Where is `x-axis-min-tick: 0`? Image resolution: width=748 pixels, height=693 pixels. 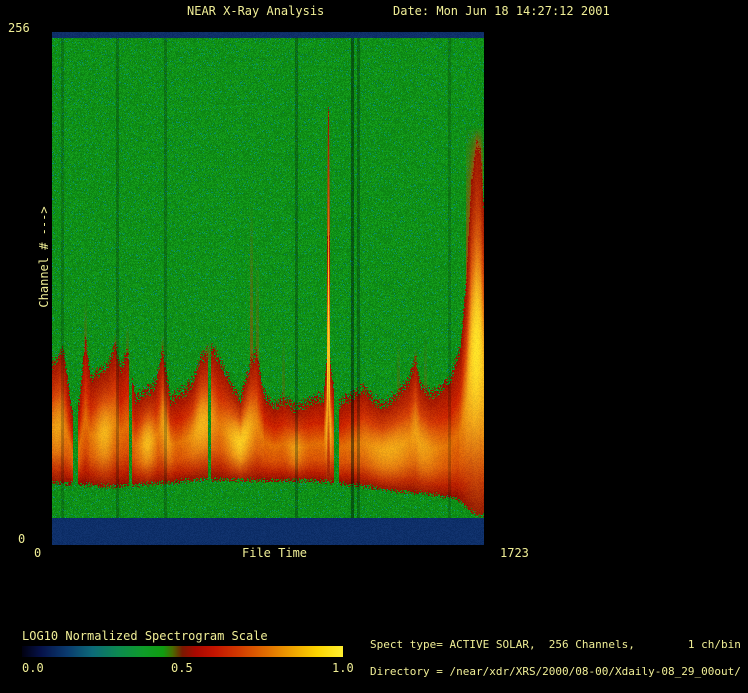 x-axis-min-tick: 0 is located at coordinates (38, 553).